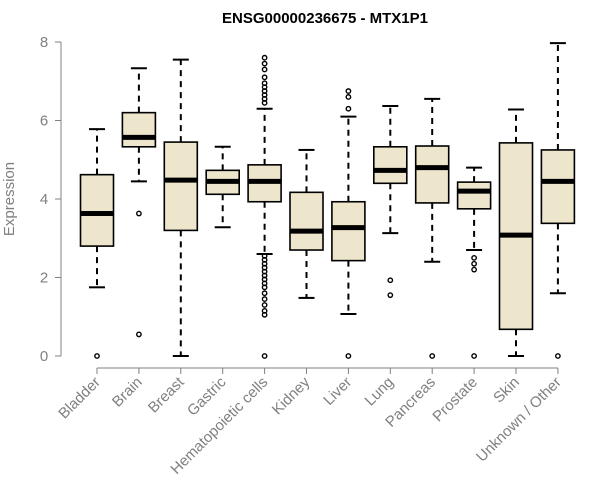 Image resolution: width=600 pixels, height=500 pixels. What do you see at coordinates (337, 391) in the screenshot?
I see `x-tick-label: Liver` at bounding box center [337, 391].